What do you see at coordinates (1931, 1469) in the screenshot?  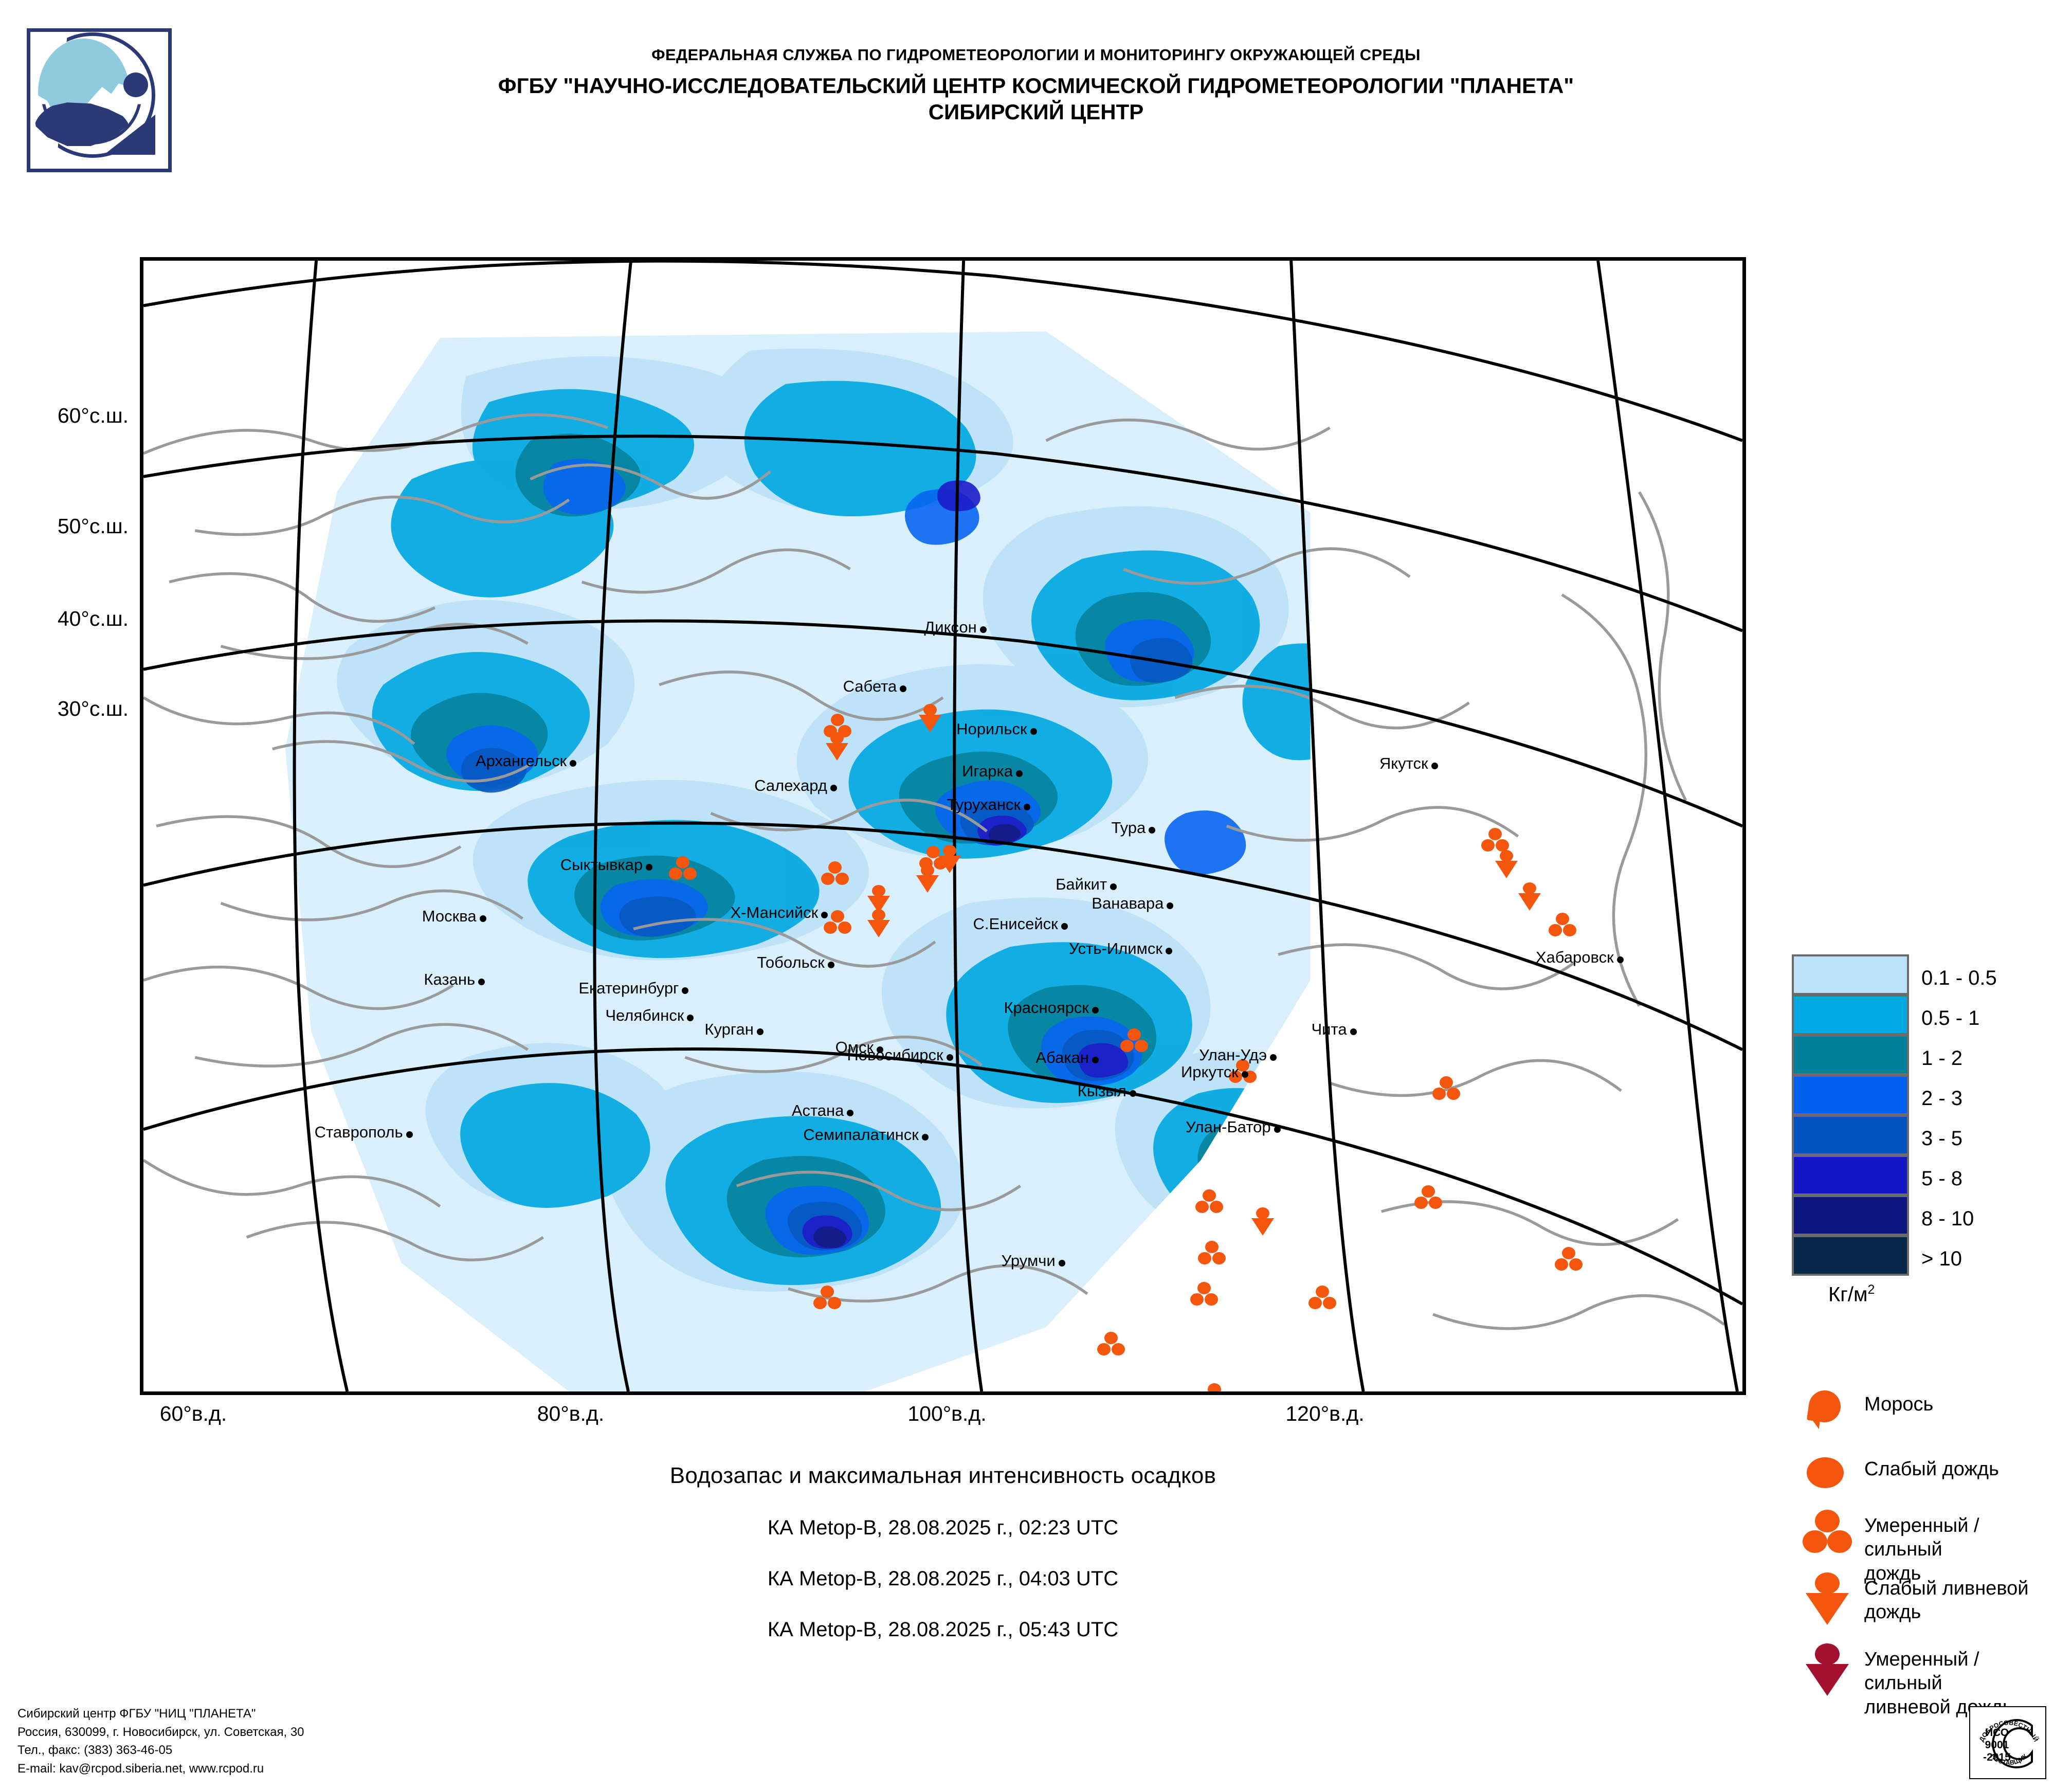 I see `symbol-legend-label: Слабый дождь` at bounding box center [1931, 1469].